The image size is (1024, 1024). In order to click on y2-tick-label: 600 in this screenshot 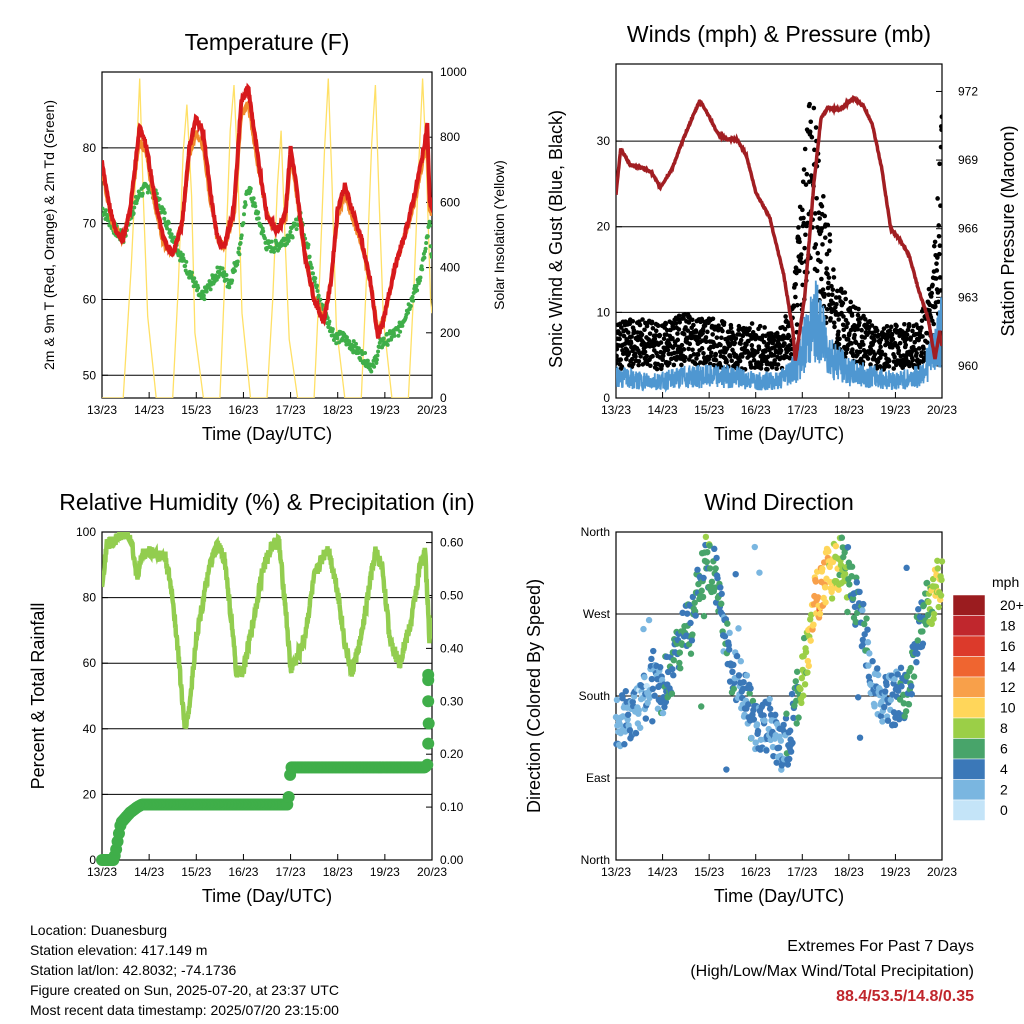, I will do `click(450, 202)`.